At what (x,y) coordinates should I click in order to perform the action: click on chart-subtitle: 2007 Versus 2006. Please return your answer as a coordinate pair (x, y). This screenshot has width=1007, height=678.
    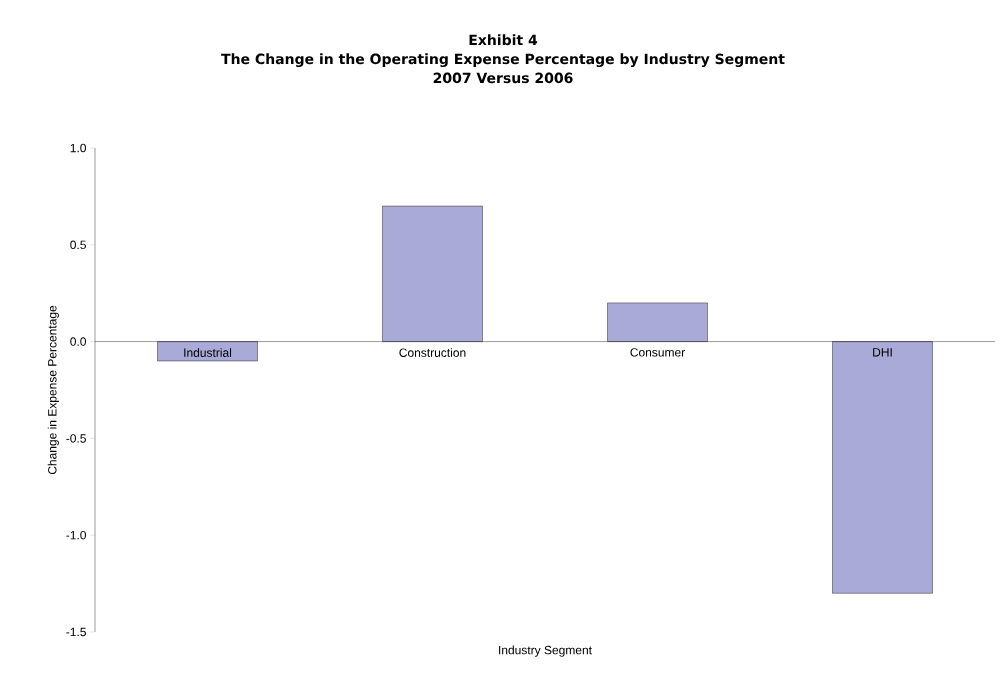
    Looking at the image, I should click on (503, 78).